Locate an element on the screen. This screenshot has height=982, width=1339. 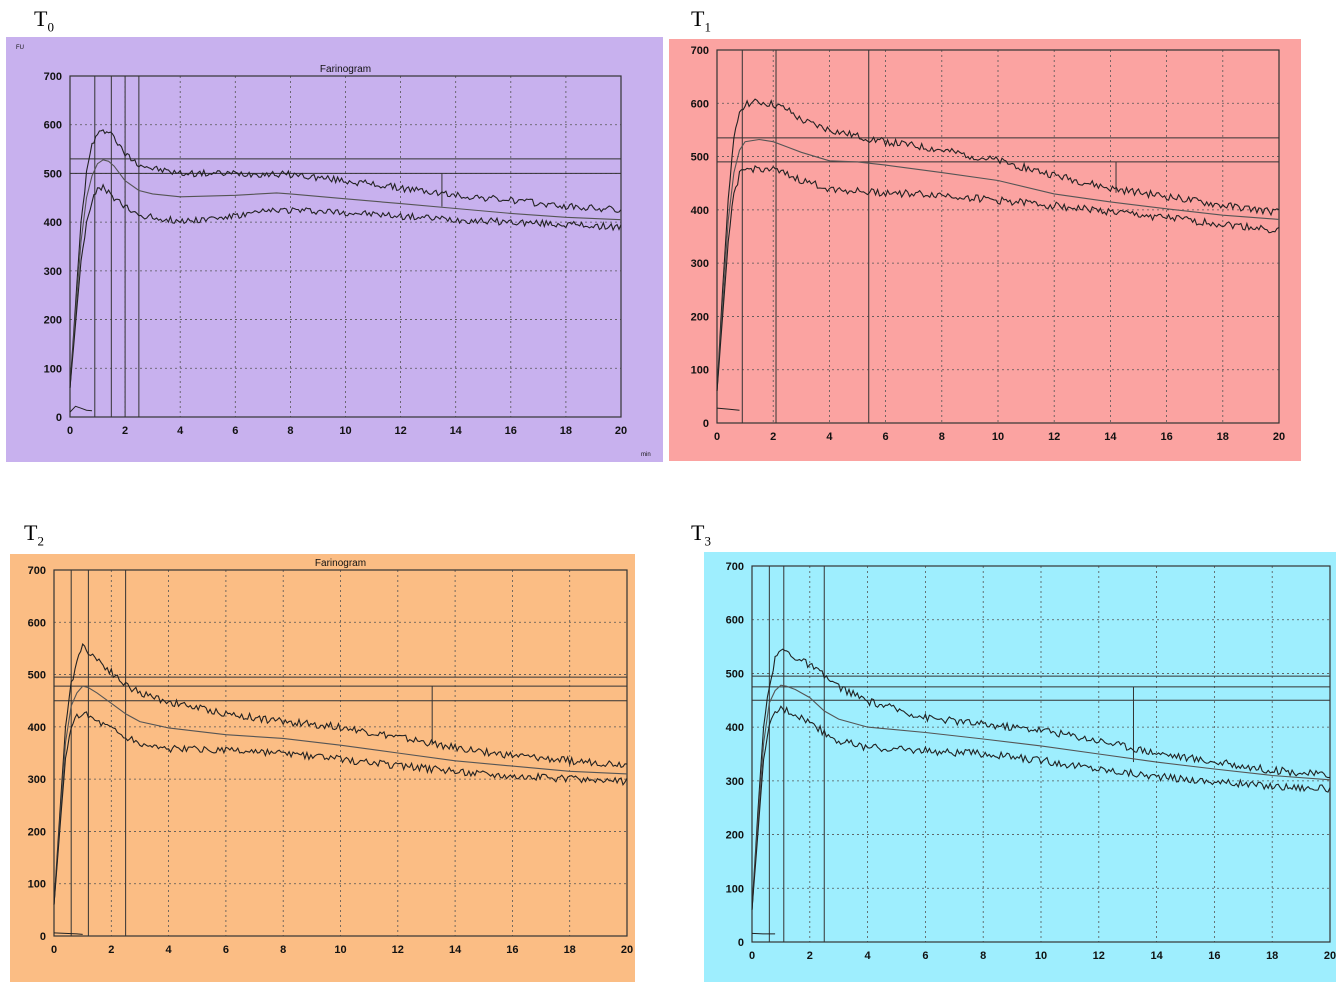
panel-label-sub: 0 is located at coordinates (50, 27).